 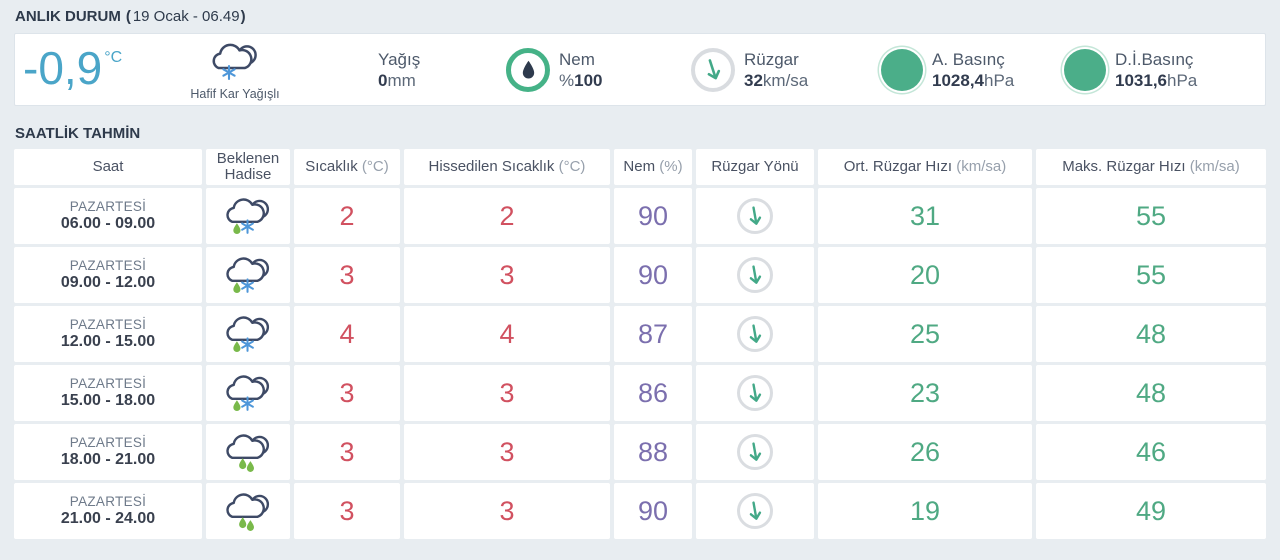 What do you see at coordinates (755, 167) in the screenshot?
I see `col-header-ruzgar-yonu: Rüzgar Yönü` at bounding box center [755, 167].